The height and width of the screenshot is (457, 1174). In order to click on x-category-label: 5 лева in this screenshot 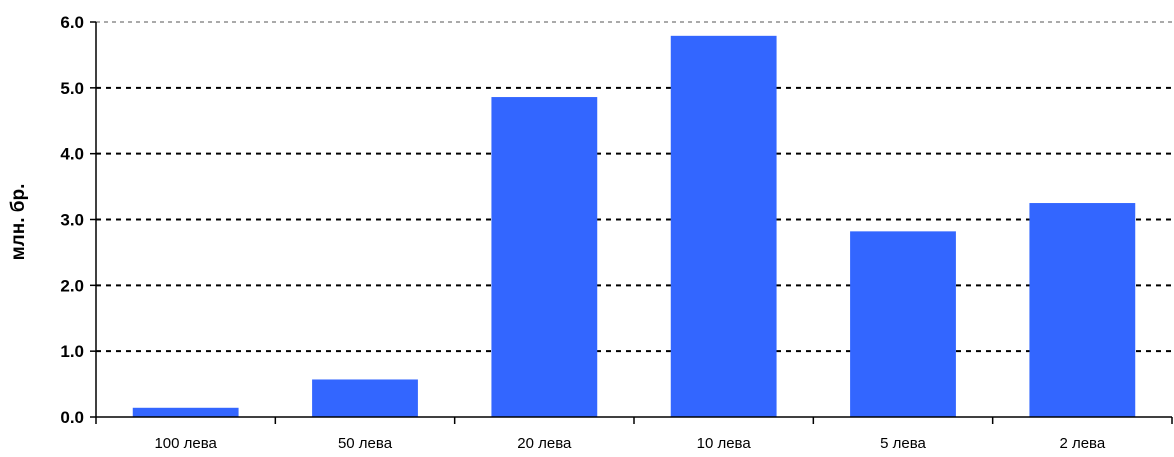, I will do `click(903, 443)`.